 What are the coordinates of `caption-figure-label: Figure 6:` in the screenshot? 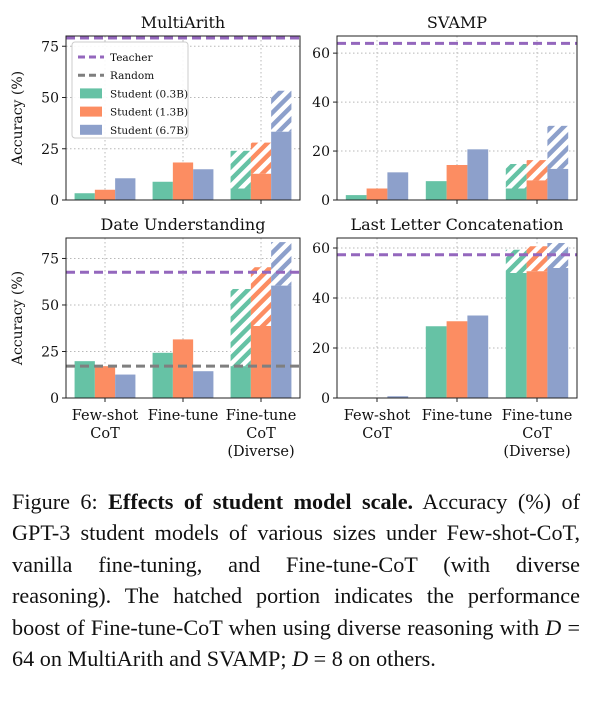 It's located at (55, 501).